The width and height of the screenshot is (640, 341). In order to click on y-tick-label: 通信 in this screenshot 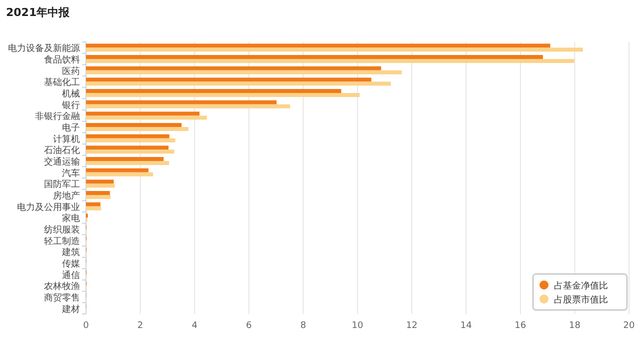, I will do `click(71, 275)`.